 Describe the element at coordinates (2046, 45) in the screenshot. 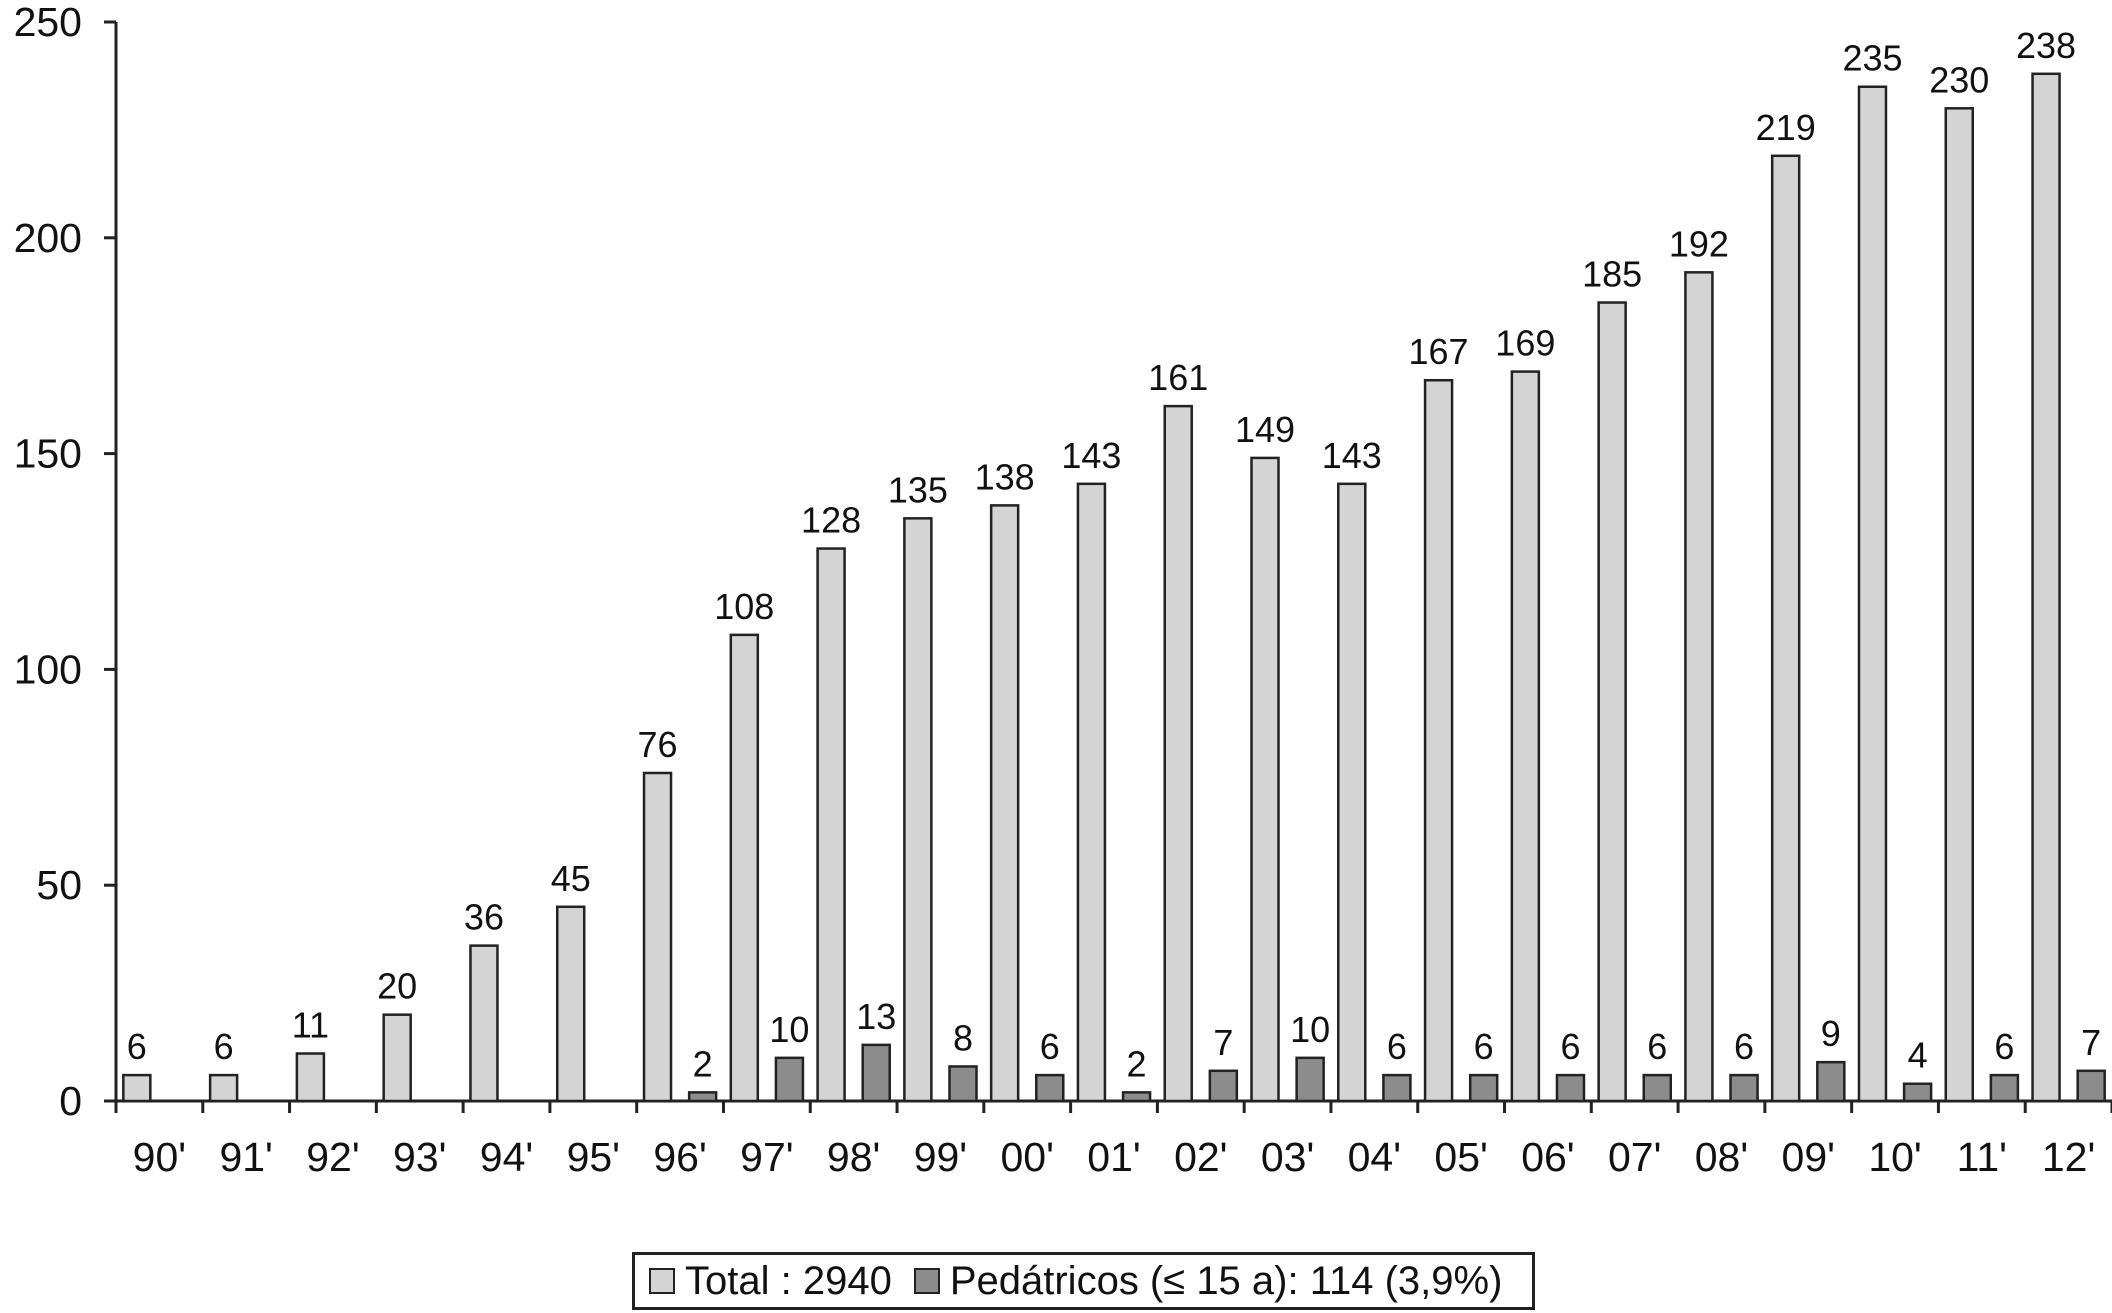

I see `data-label-total: 238` at that location.